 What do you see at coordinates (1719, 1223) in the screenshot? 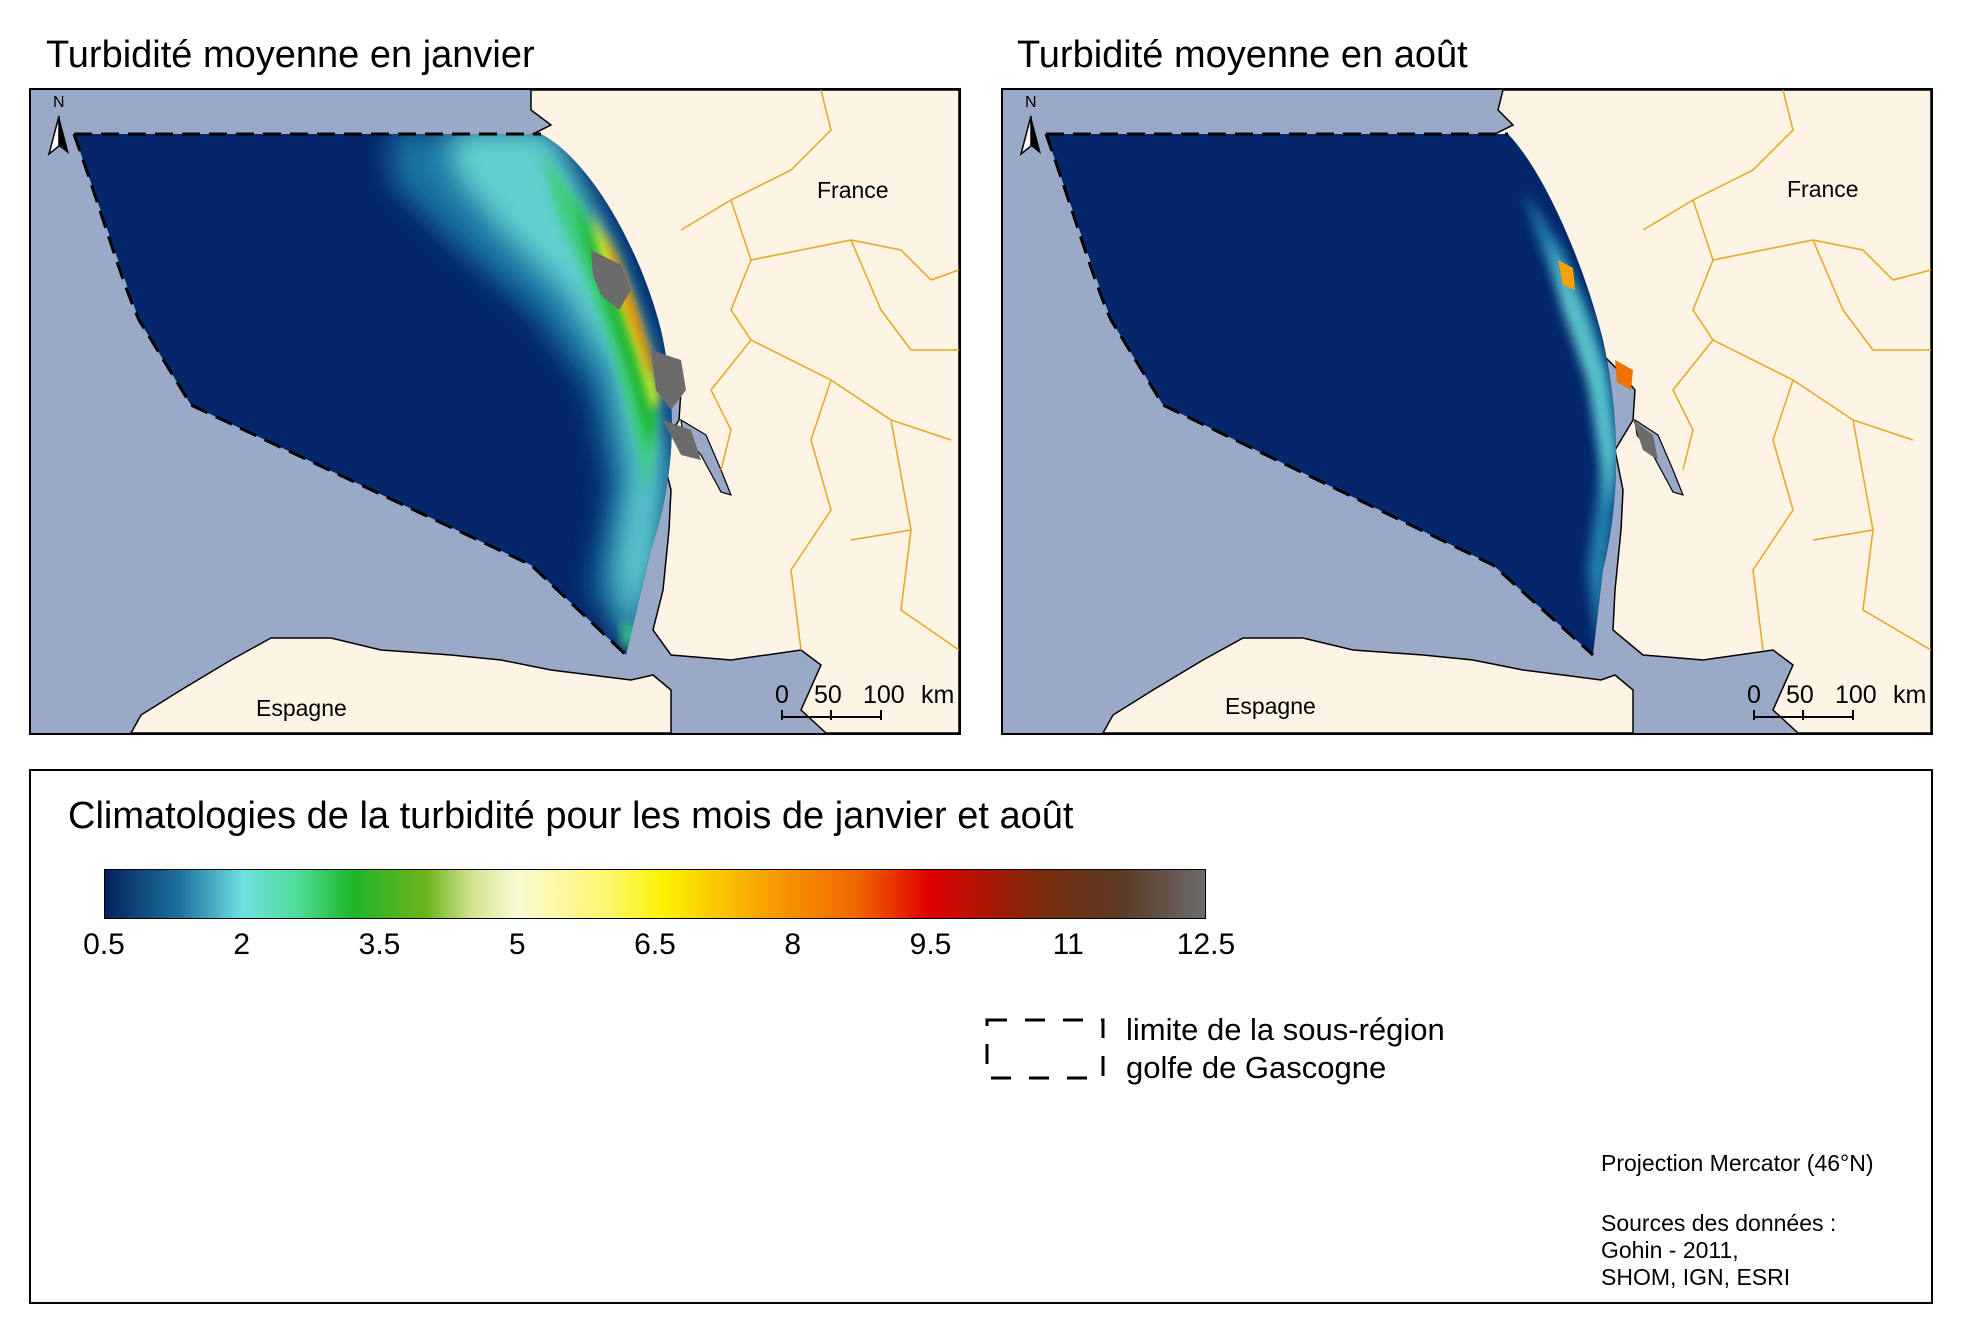
I see `sources-line1: Sources des données :` at bounding box center [1719, 1223].